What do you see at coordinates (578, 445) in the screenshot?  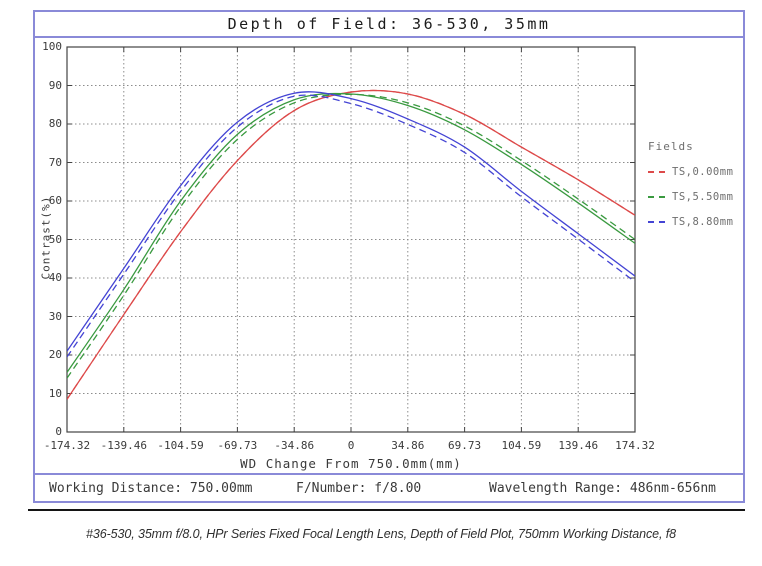 I see `x-tick-label: 139.46` at bounding box center [578, 445].